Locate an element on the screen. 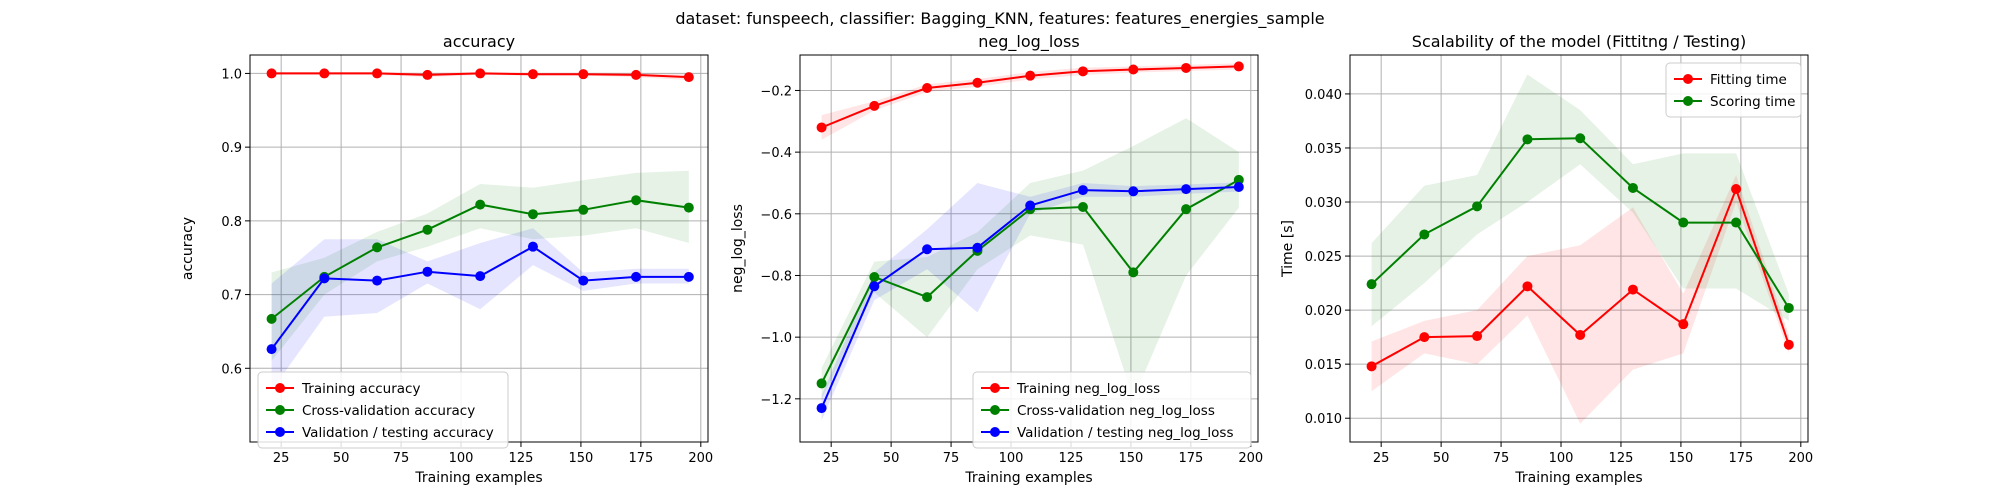 This screenshot has height=500, width=2000. legend-label: Fitting time is located at coordinates (1748, 80).